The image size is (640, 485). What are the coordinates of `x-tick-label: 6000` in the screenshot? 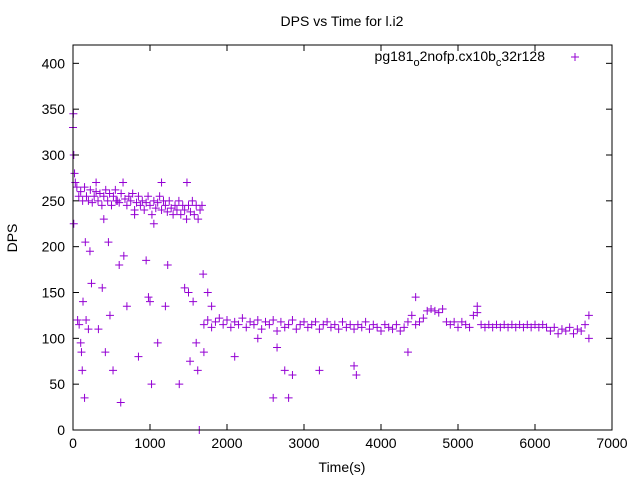 It's located at (534, 443).